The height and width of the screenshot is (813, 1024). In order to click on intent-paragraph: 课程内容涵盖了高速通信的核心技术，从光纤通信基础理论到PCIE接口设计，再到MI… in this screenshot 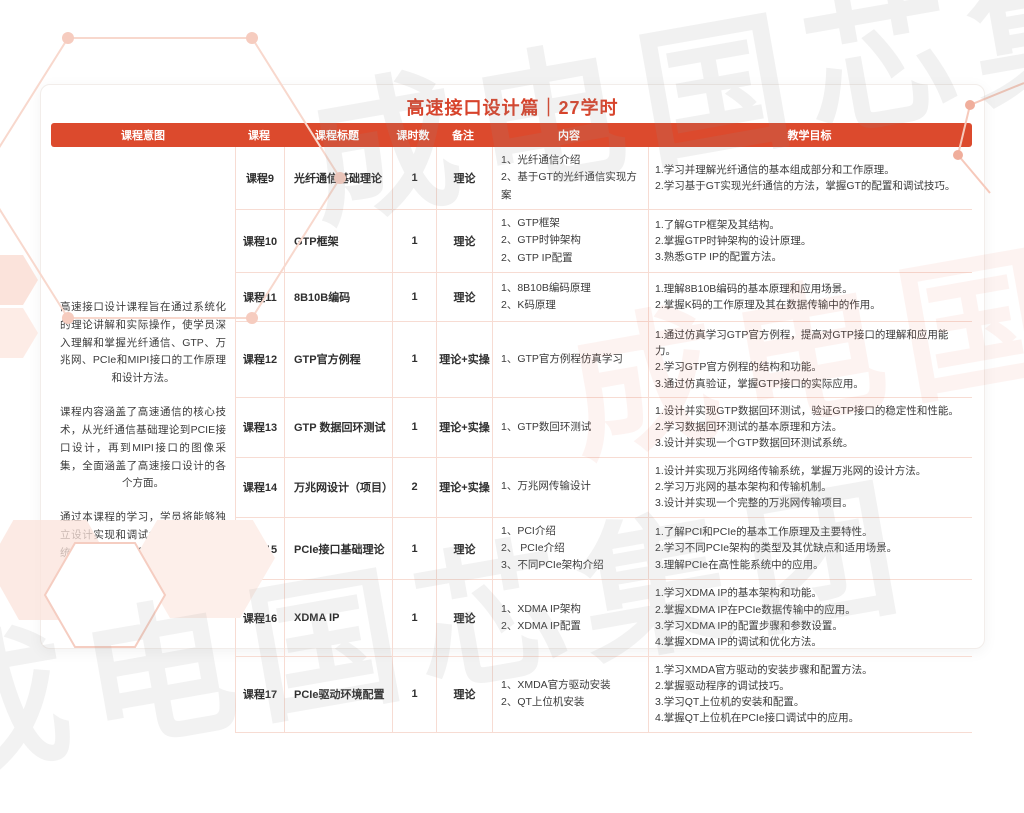, I will do `click(143, 448)`.